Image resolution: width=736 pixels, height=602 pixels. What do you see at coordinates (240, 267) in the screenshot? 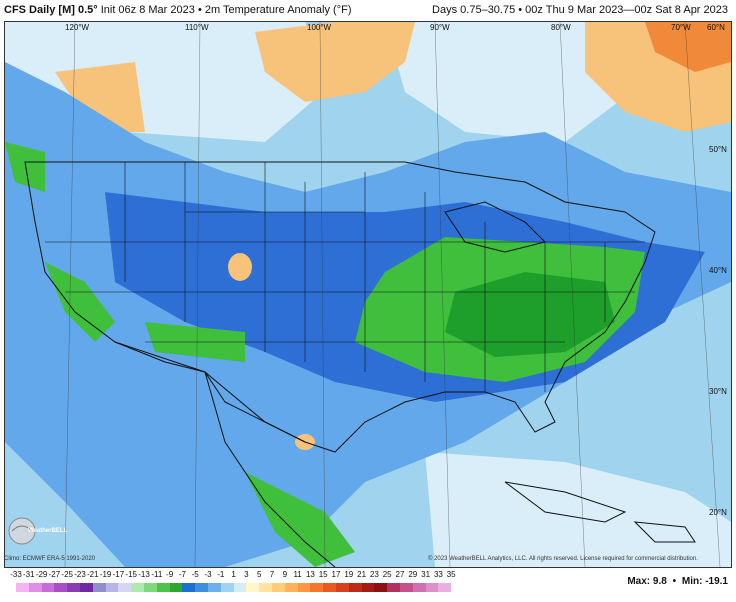
I see `warm-spot-colorado` at bounding box center [240, 267].